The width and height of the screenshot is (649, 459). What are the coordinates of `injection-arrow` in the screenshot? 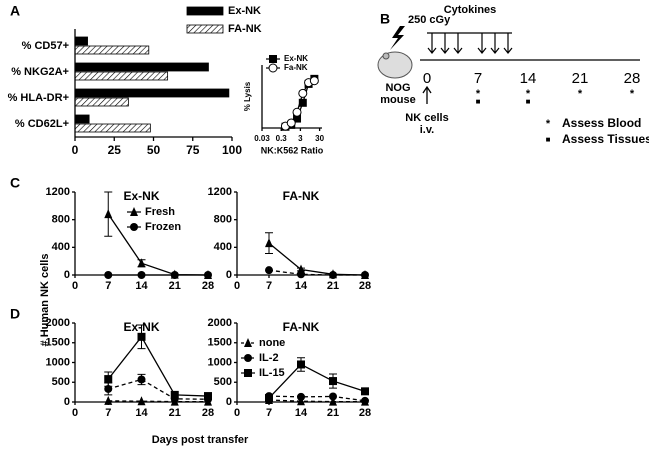 It's located at (427, 94).